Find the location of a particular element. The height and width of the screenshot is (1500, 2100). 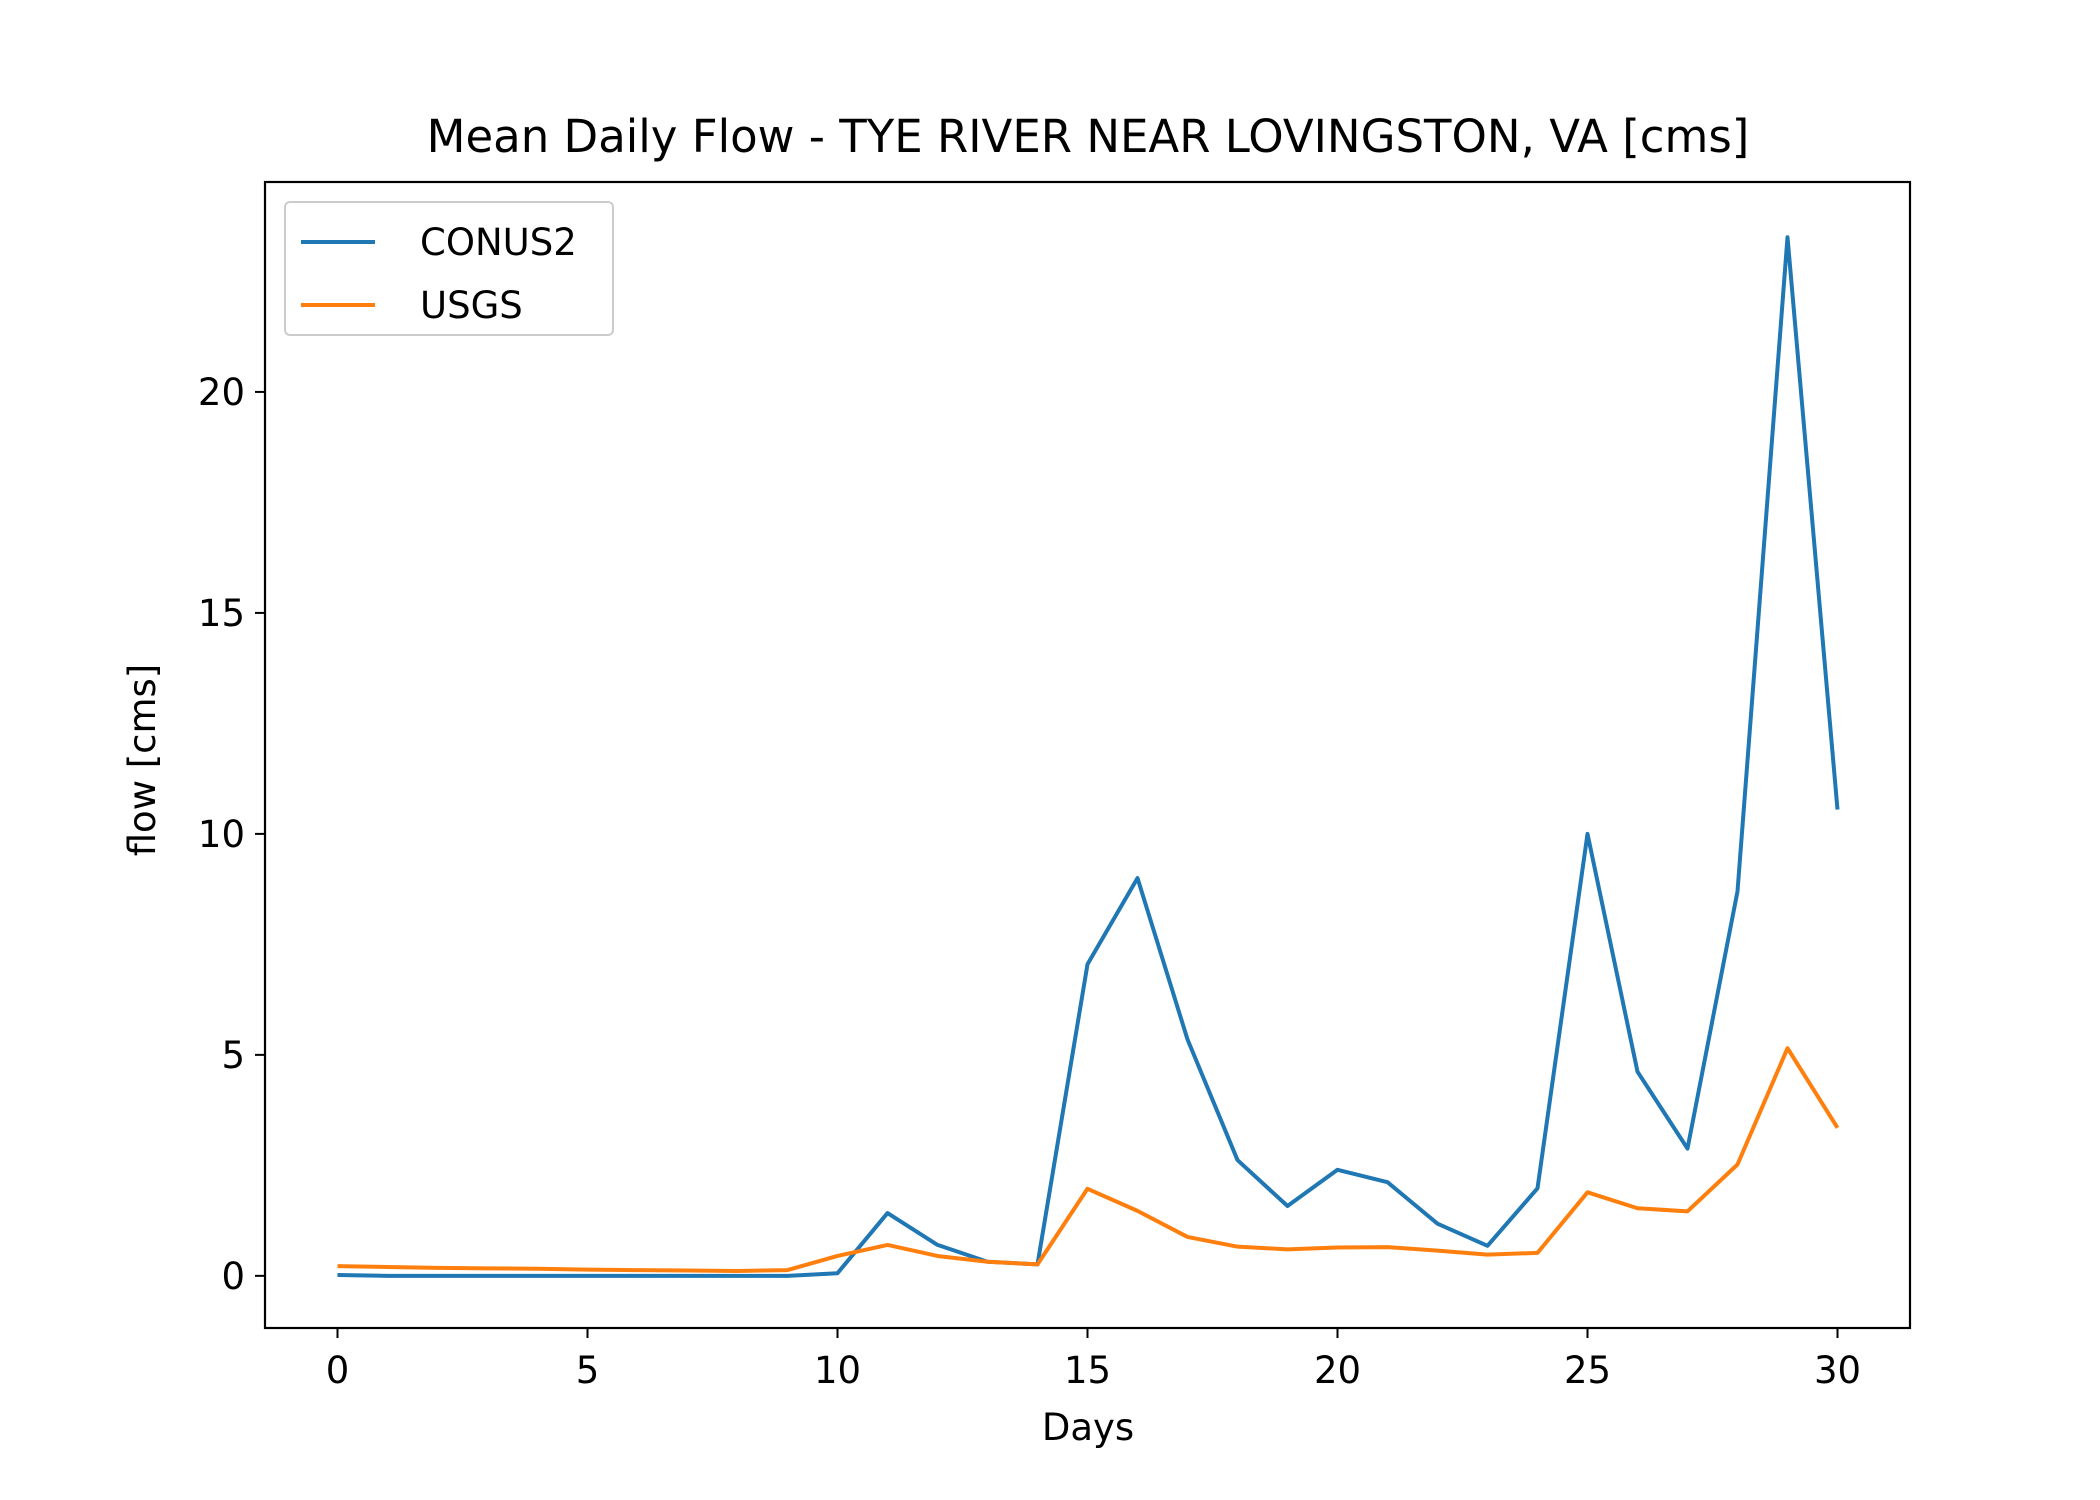

legend: CONUS2 USGS is located at coordinates (449, 268).